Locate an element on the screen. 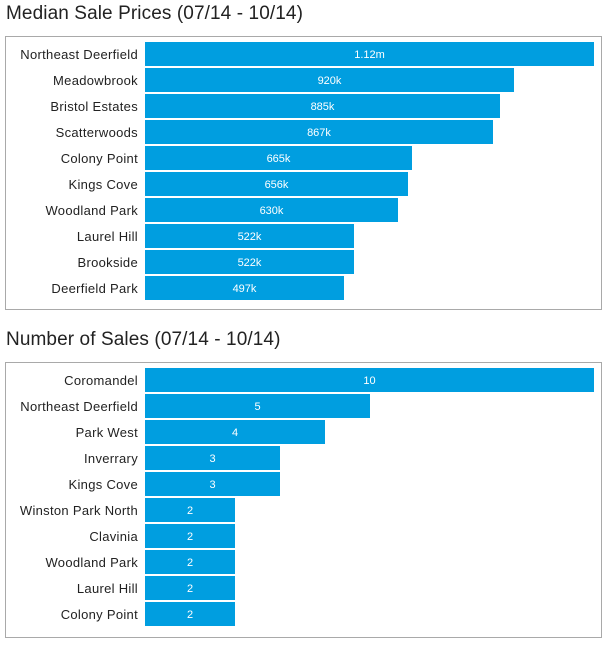 Image resolution: width=611 pixels, height=648 pixels. sales-count-value-label-coromandel: 10 is located at coordinates (369, 381).